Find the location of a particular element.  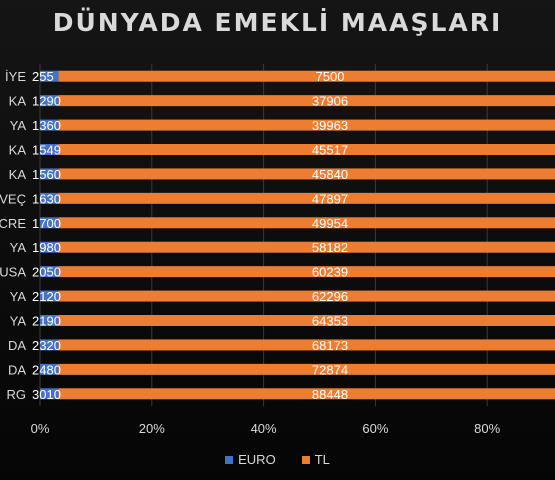

data-label-euro: 1630 is located at coordinates (46, 198).